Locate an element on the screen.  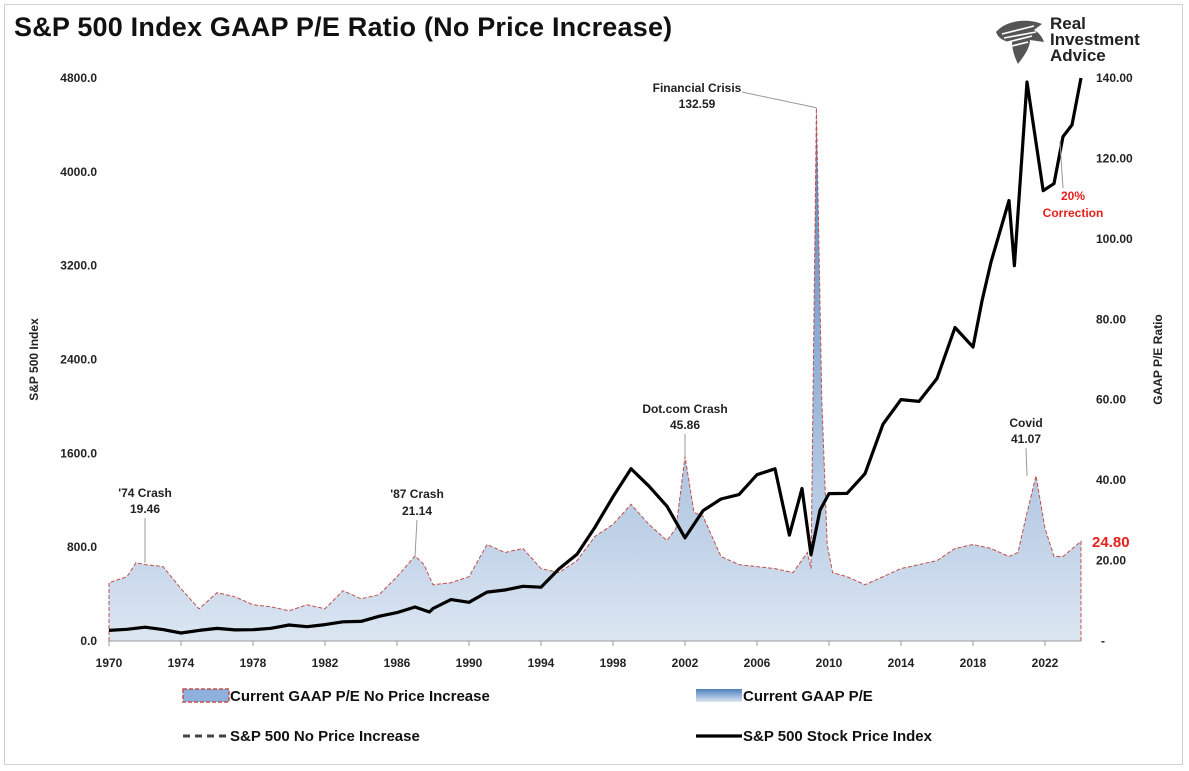
last-pe-value-label: 24.80 is located at coordinates (1111, 542).